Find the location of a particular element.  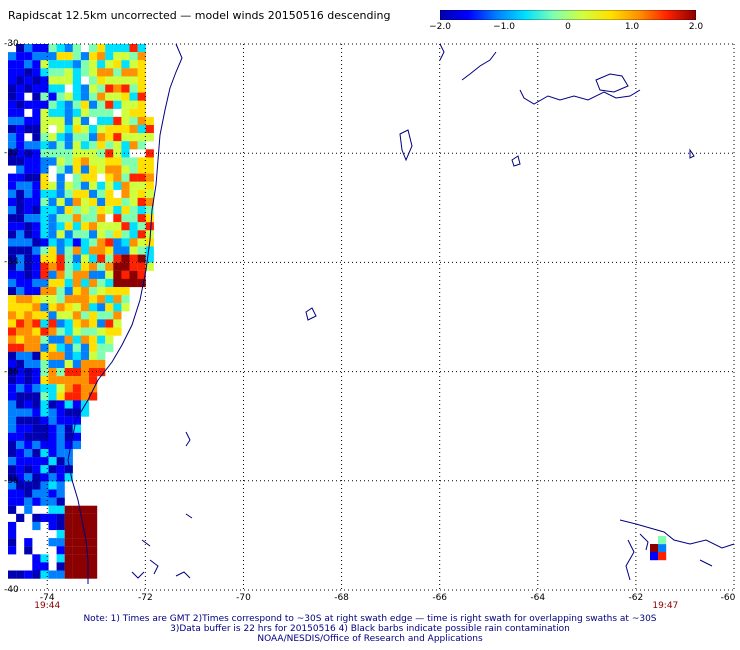

colorbar is located at coordinates (568, 15).